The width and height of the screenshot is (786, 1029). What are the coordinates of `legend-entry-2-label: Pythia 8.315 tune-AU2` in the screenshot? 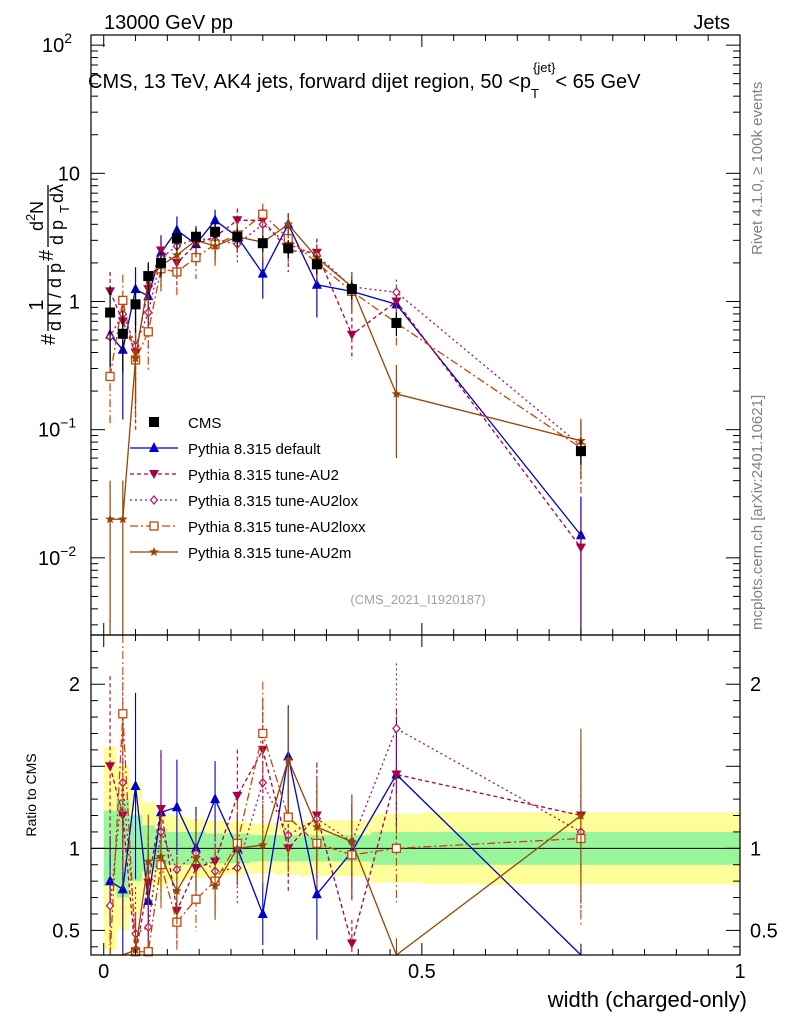 It's located at (263, 475).